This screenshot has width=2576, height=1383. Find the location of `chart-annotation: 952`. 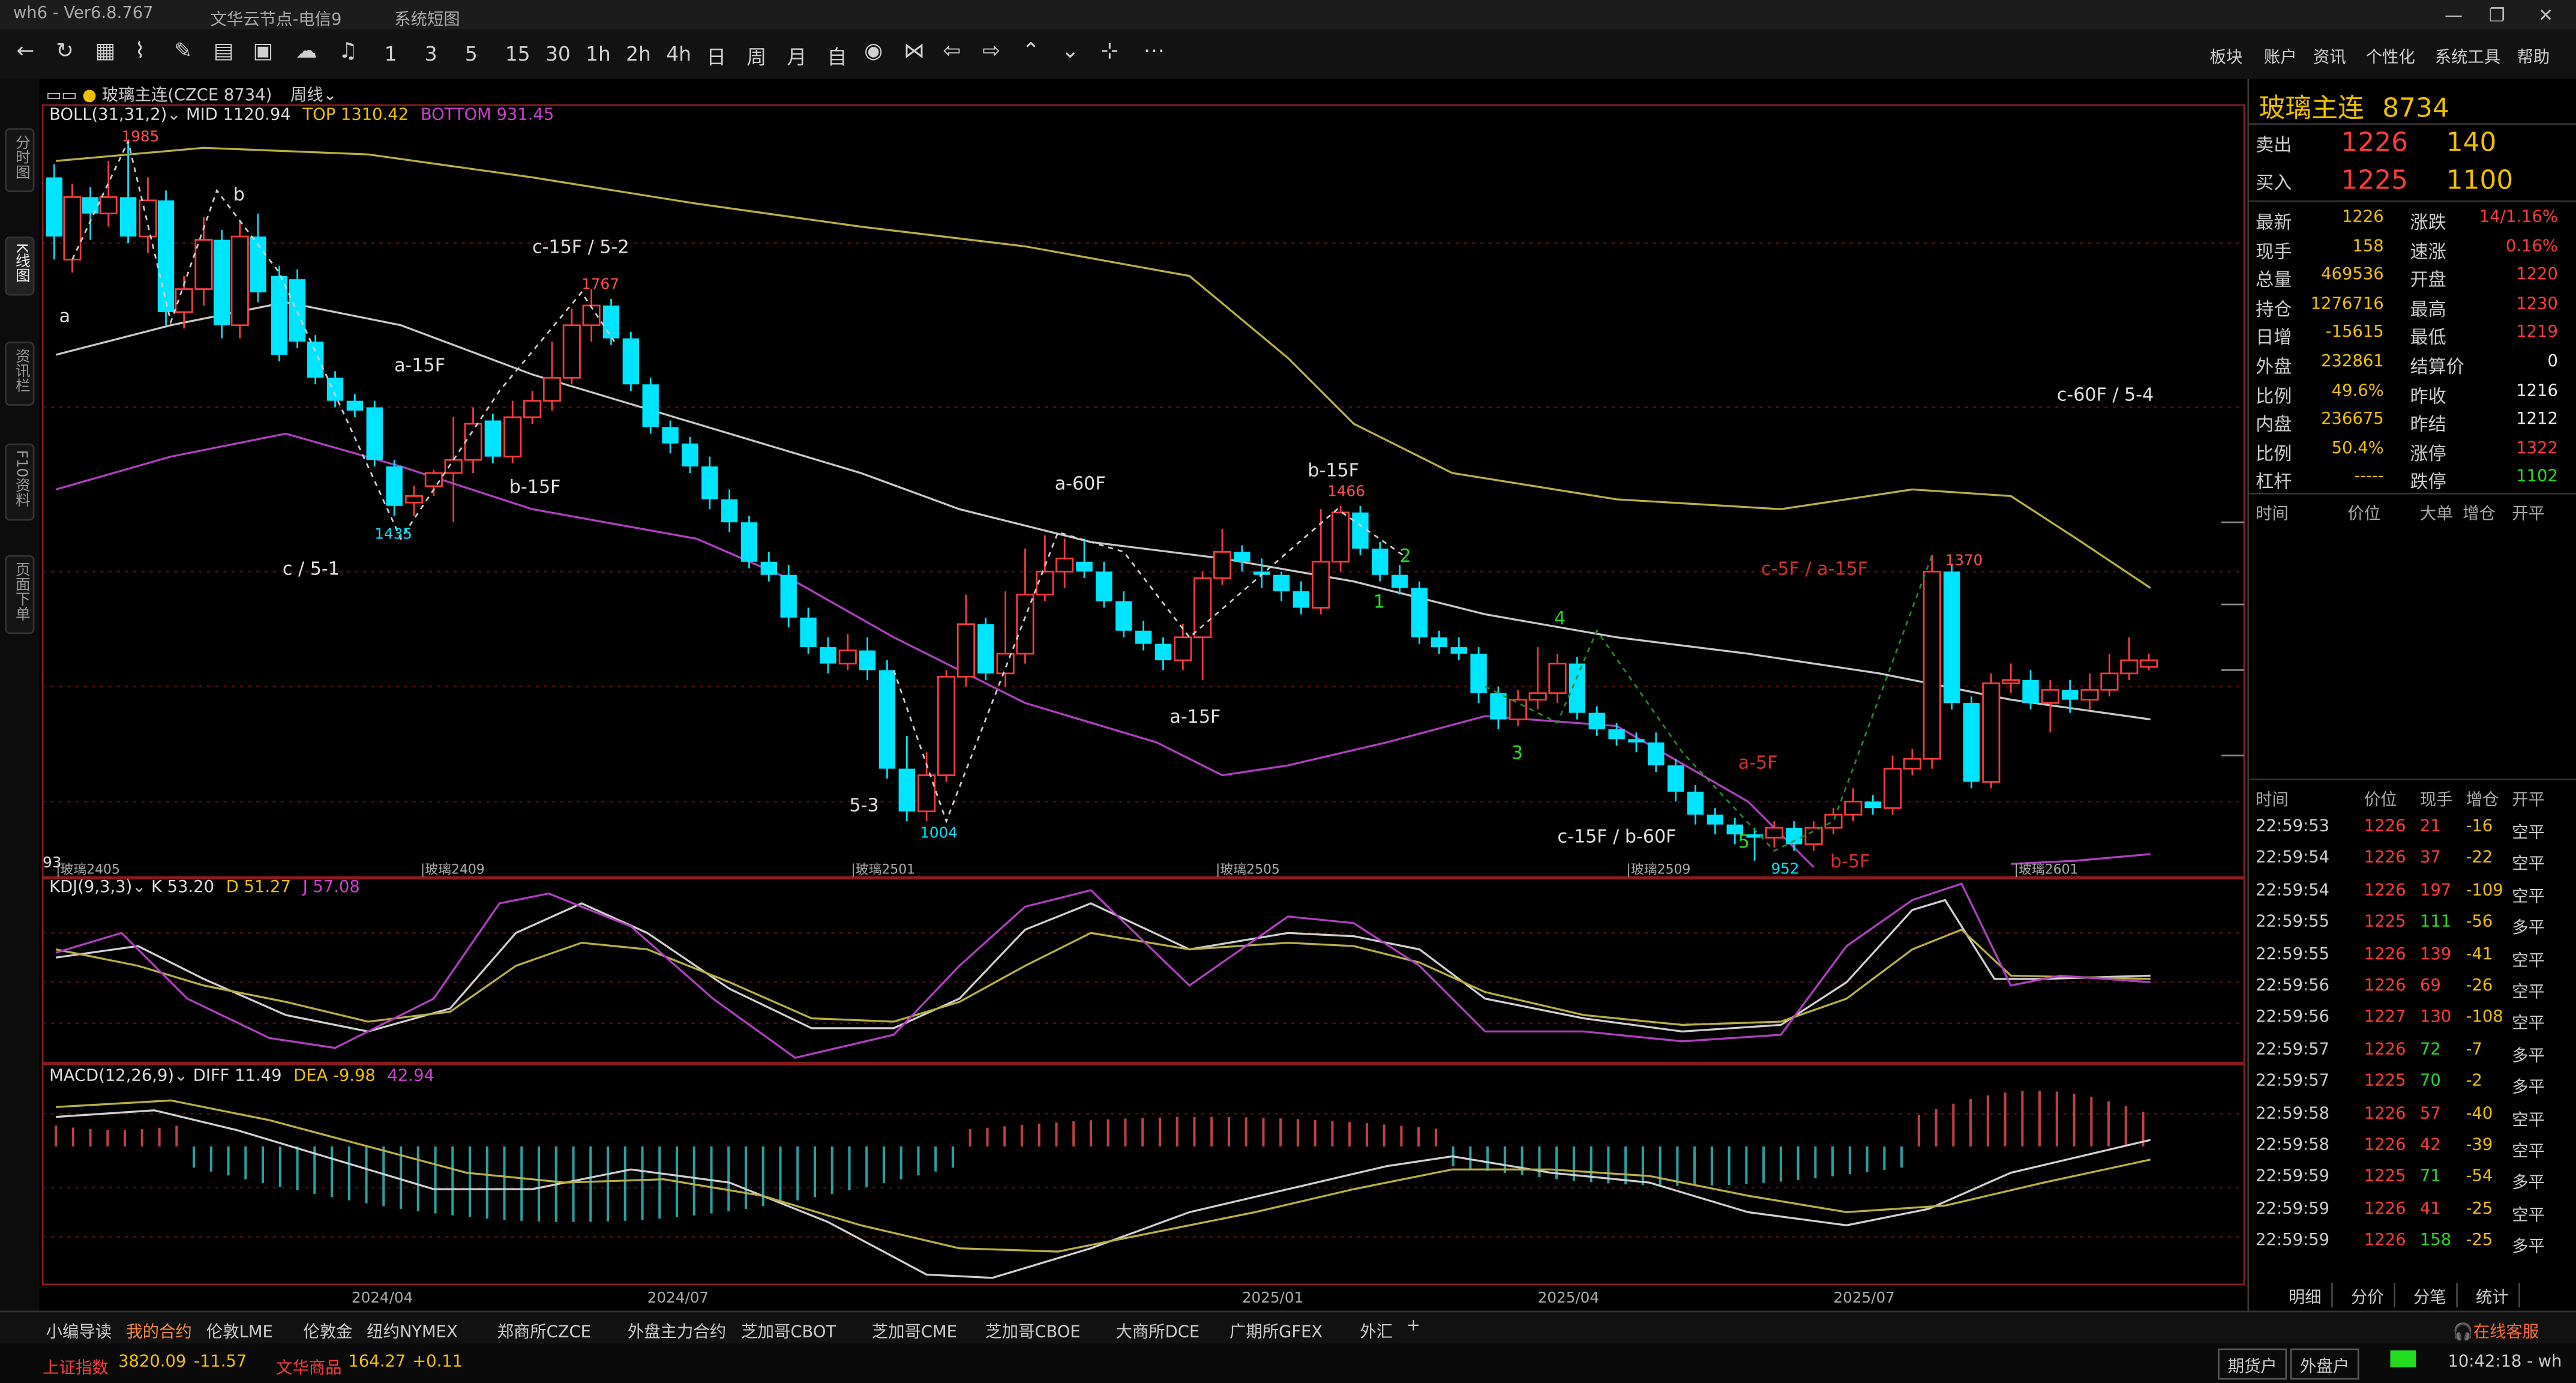

chart-annotation: 952 is located at coordinates (1785, 869).